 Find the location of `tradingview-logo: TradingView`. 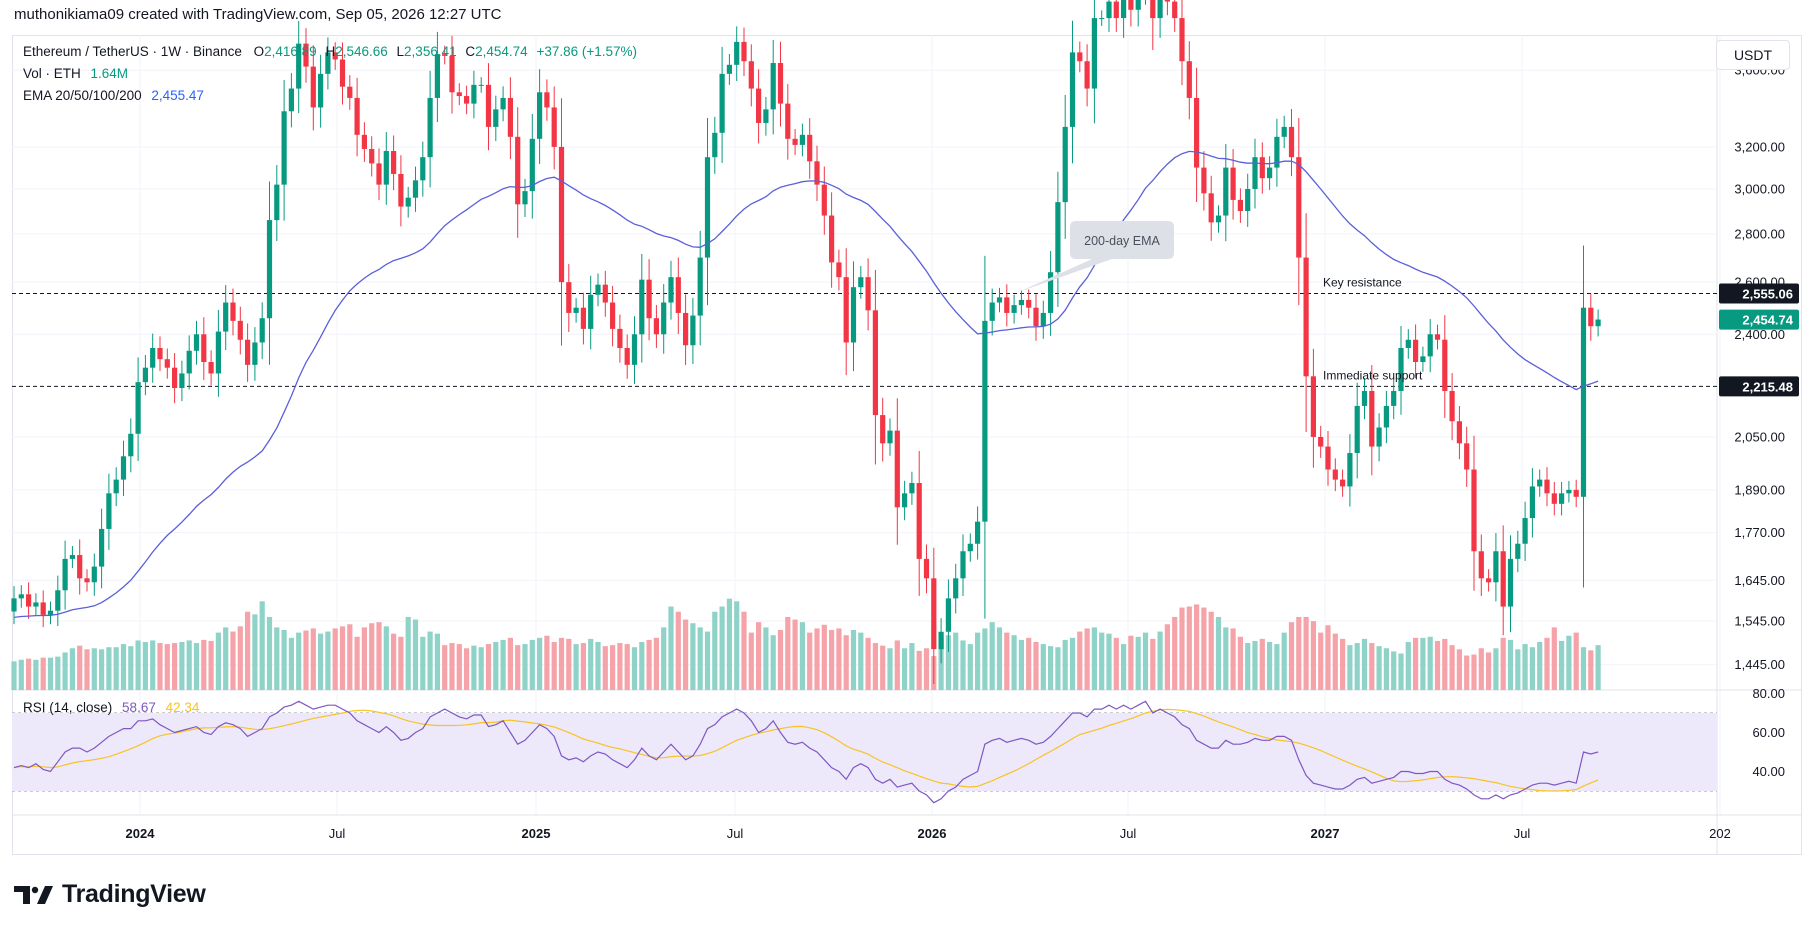

tradingview-logo: TradingView is located at coordinates (110, 894).